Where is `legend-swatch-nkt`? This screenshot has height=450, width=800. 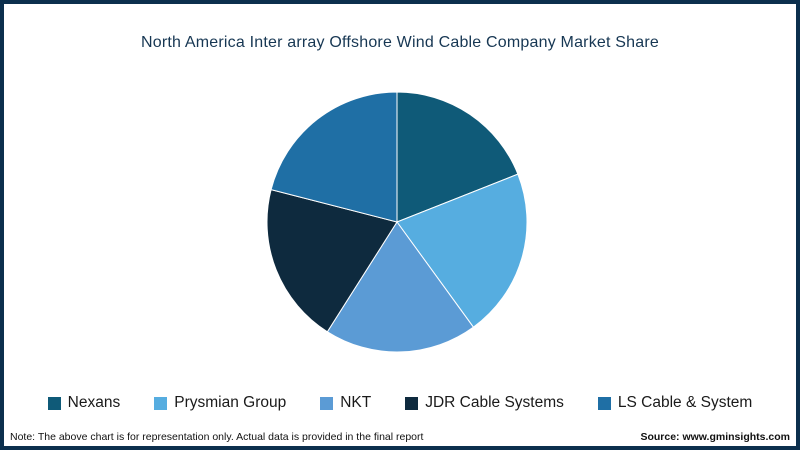 legend-swatch-nkt is located at coordinates (327, 403).